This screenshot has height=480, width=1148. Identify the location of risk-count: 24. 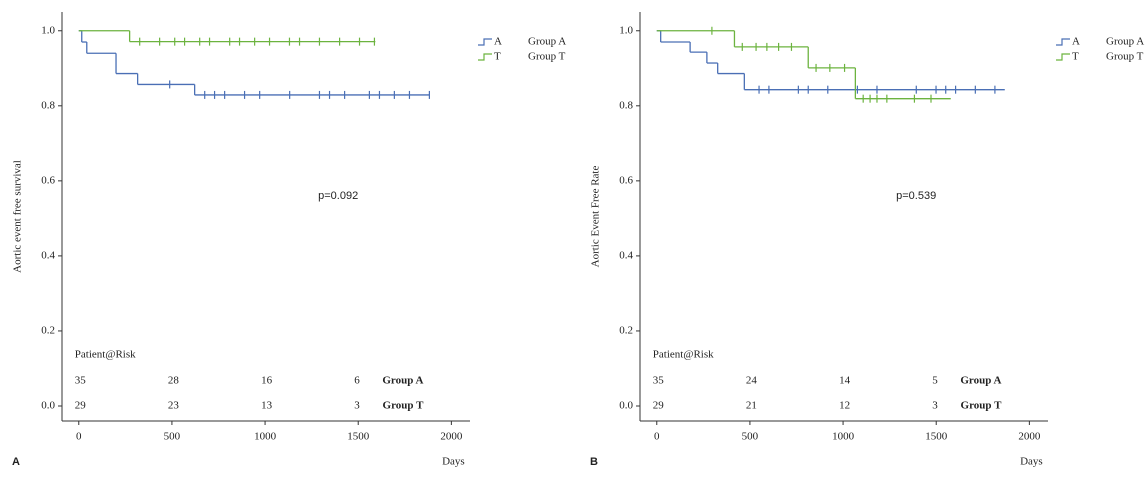
(752, 381).